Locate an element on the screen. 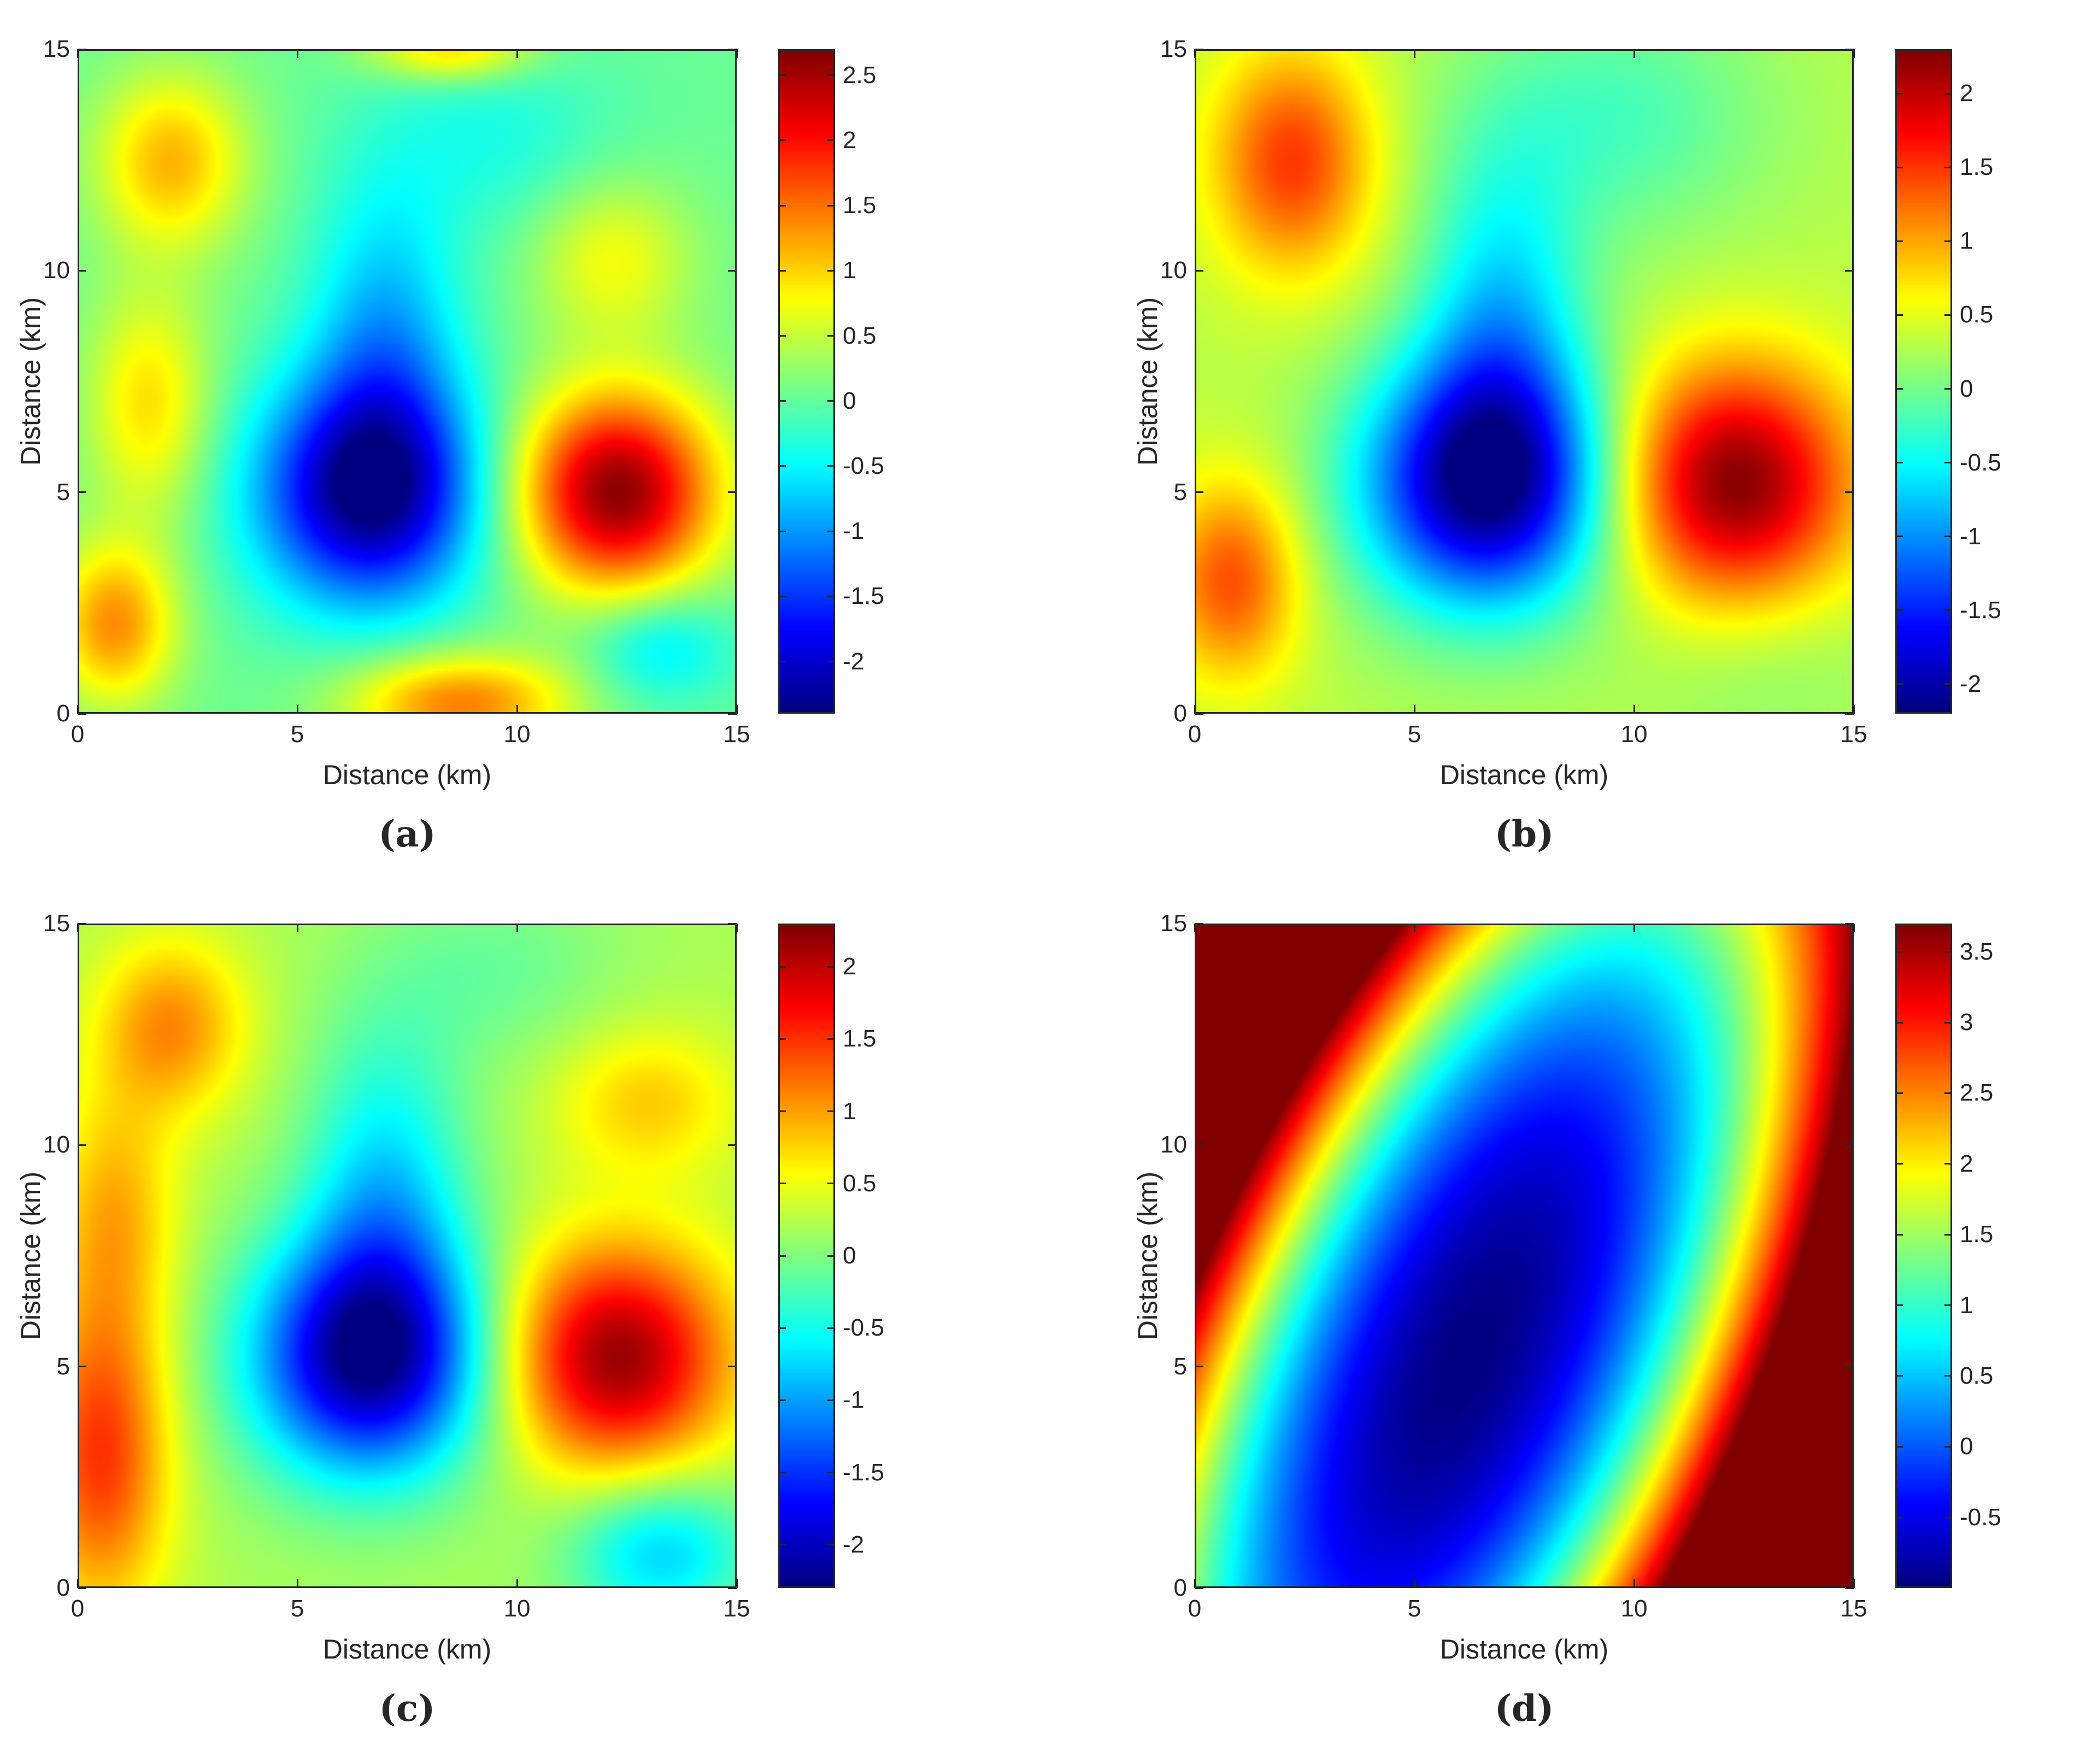 Image resolution: width=2080 pixels, height=1764 pixels. colorbar-tick-label: 2 is located at coordinates (849, 966).